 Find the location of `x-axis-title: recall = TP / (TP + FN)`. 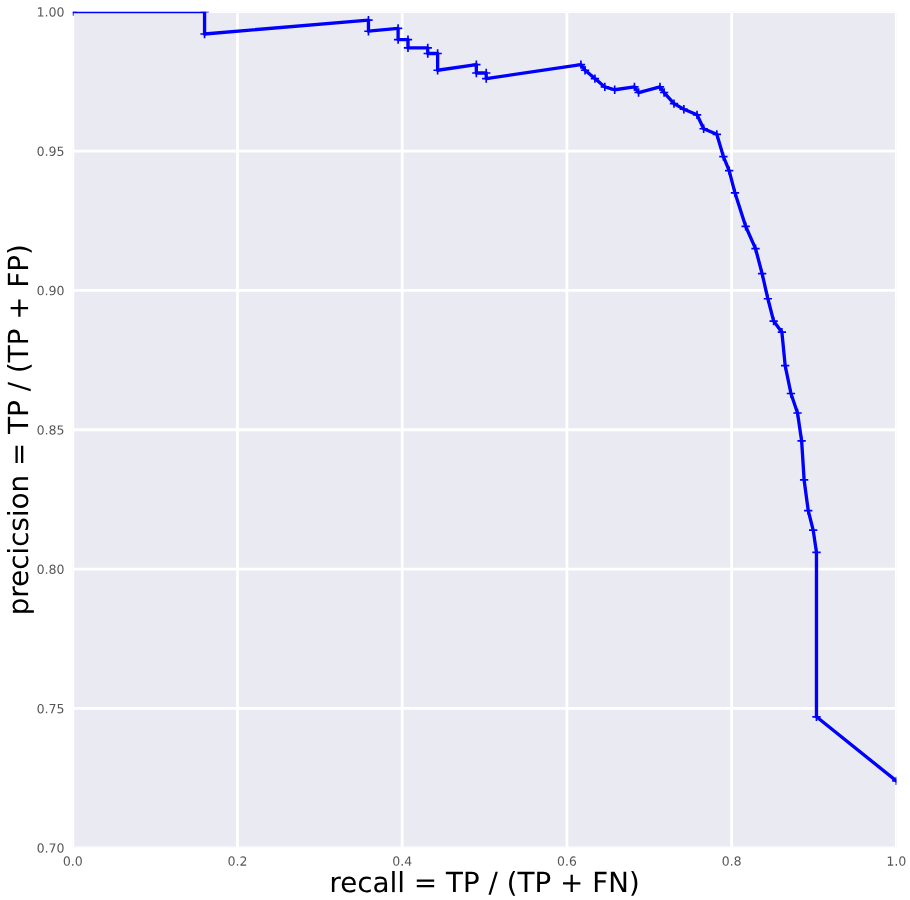

x-axis-title: recall = TP / (TP + FN) is located at coordinates (484, 883).